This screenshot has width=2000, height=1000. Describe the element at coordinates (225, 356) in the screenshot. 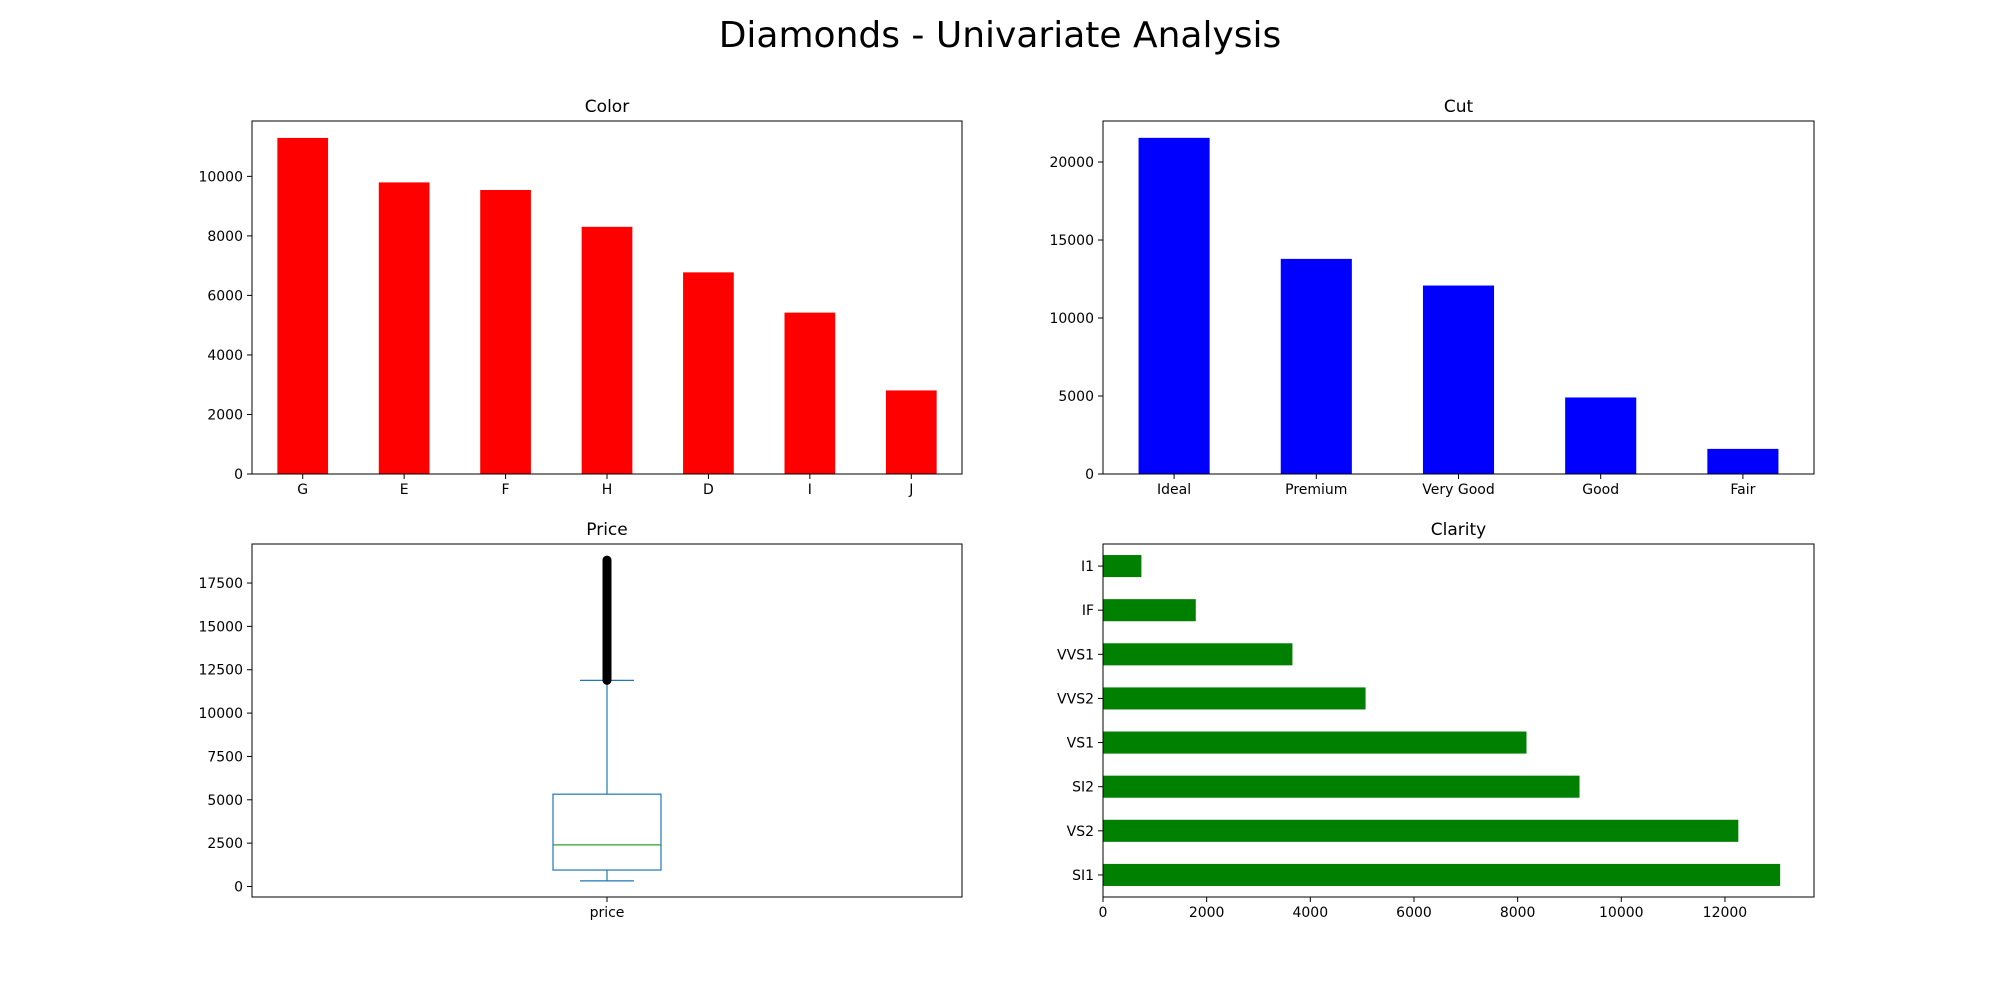

I see `color-ytick-label: 4000` at that location.